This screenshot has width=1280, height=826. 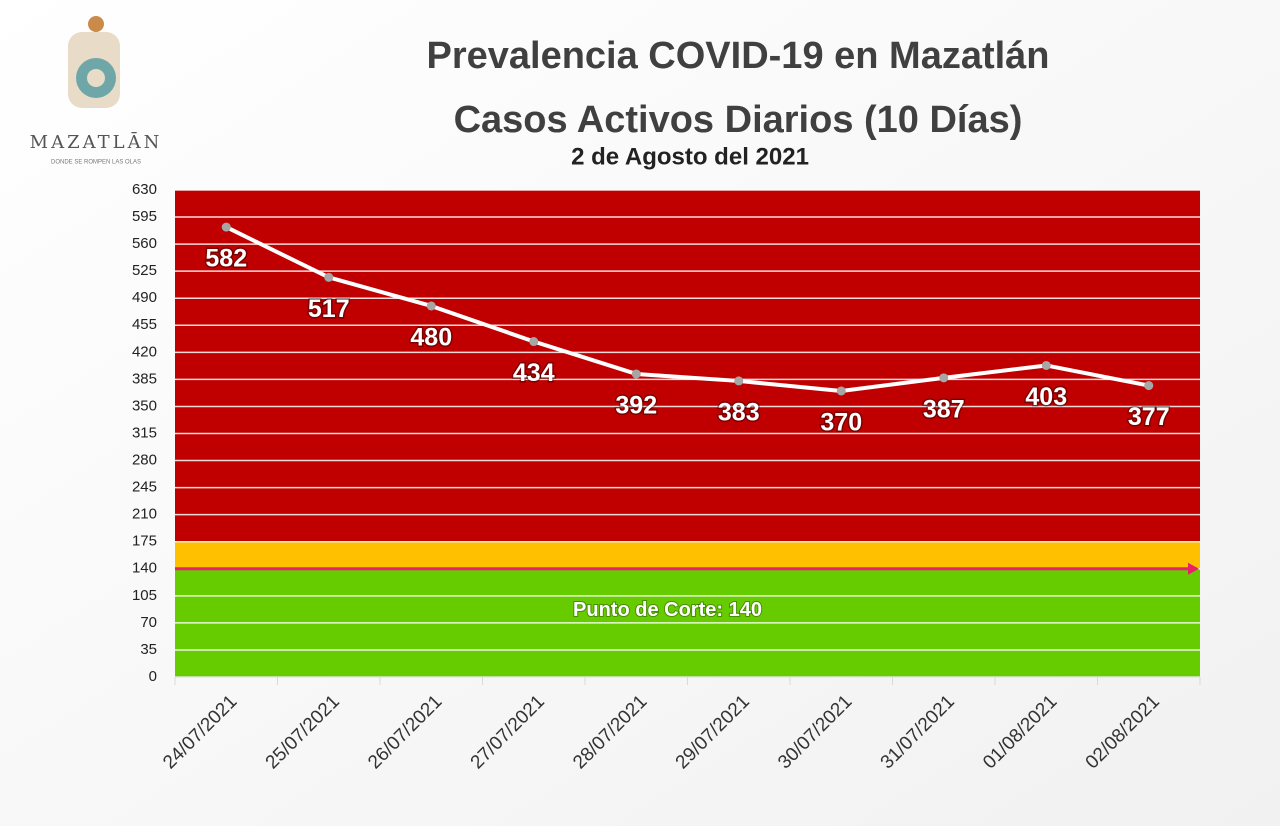 I want to click on y-tick-label: 350, so click(x=144, y=405).